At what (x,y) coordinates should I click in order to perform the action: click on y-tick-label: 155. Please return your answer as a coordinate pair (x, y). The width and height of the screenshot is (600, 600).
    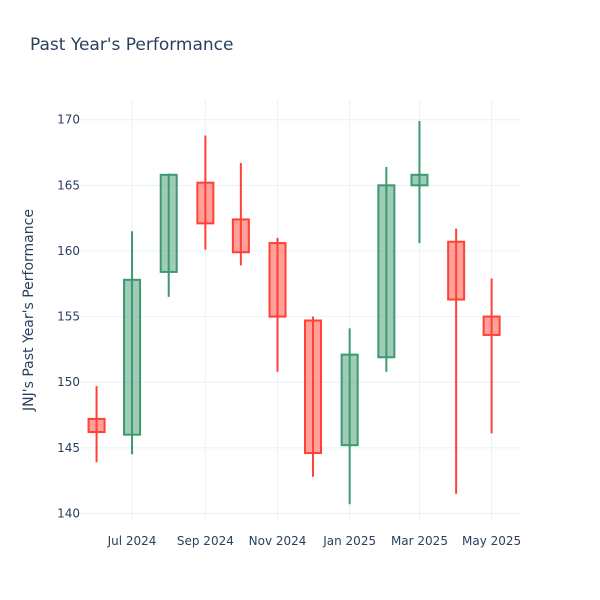
    Looking at the image, I should click on (68, 317).